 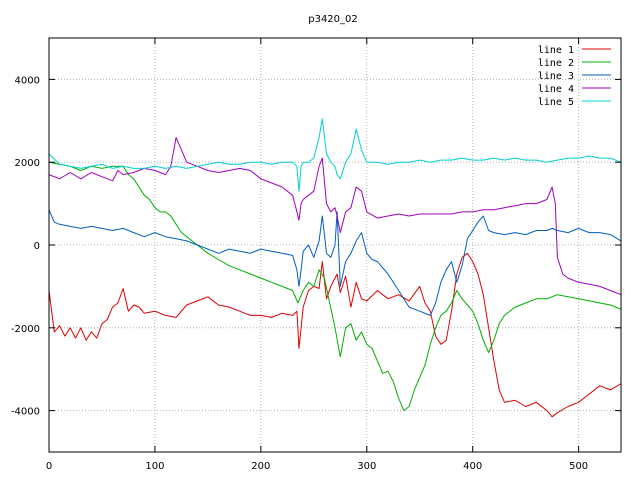 I want to click on y-tick-label: -4000, so click(x=25, y=412).